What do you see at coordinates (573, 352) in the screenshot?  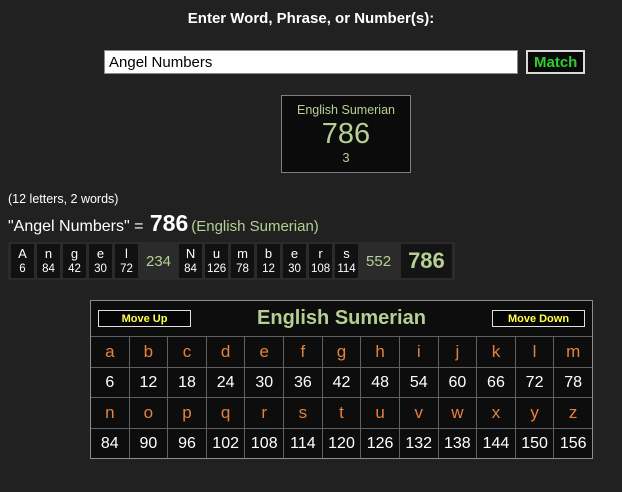 I see `cipher-letter-cell: m` at bounding box center [573, 352].